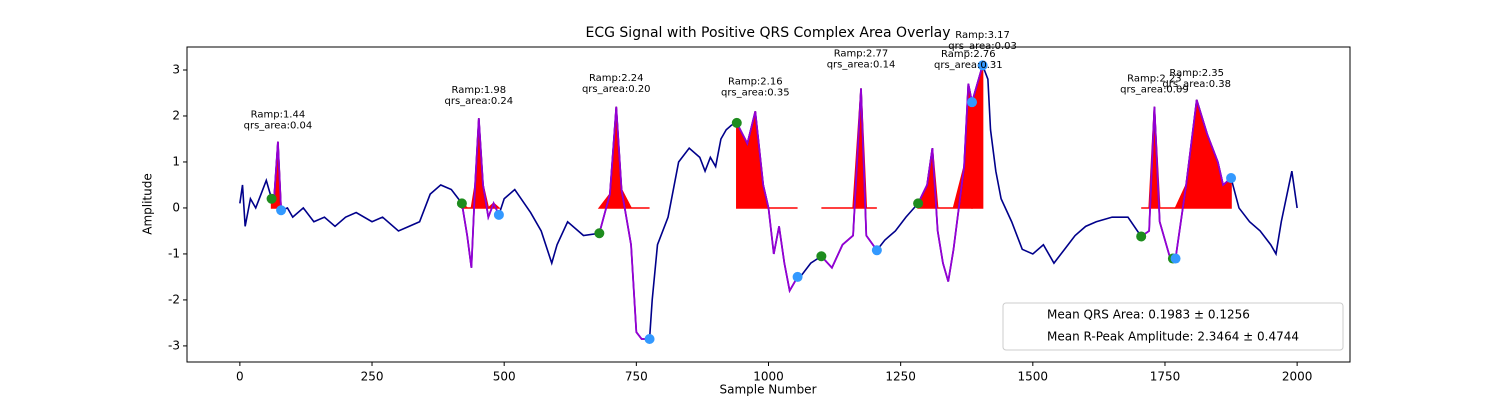 This screenshot has height=400, width=1500. I want to click on annotation: qrs_area:0.04, so click(278, 126).